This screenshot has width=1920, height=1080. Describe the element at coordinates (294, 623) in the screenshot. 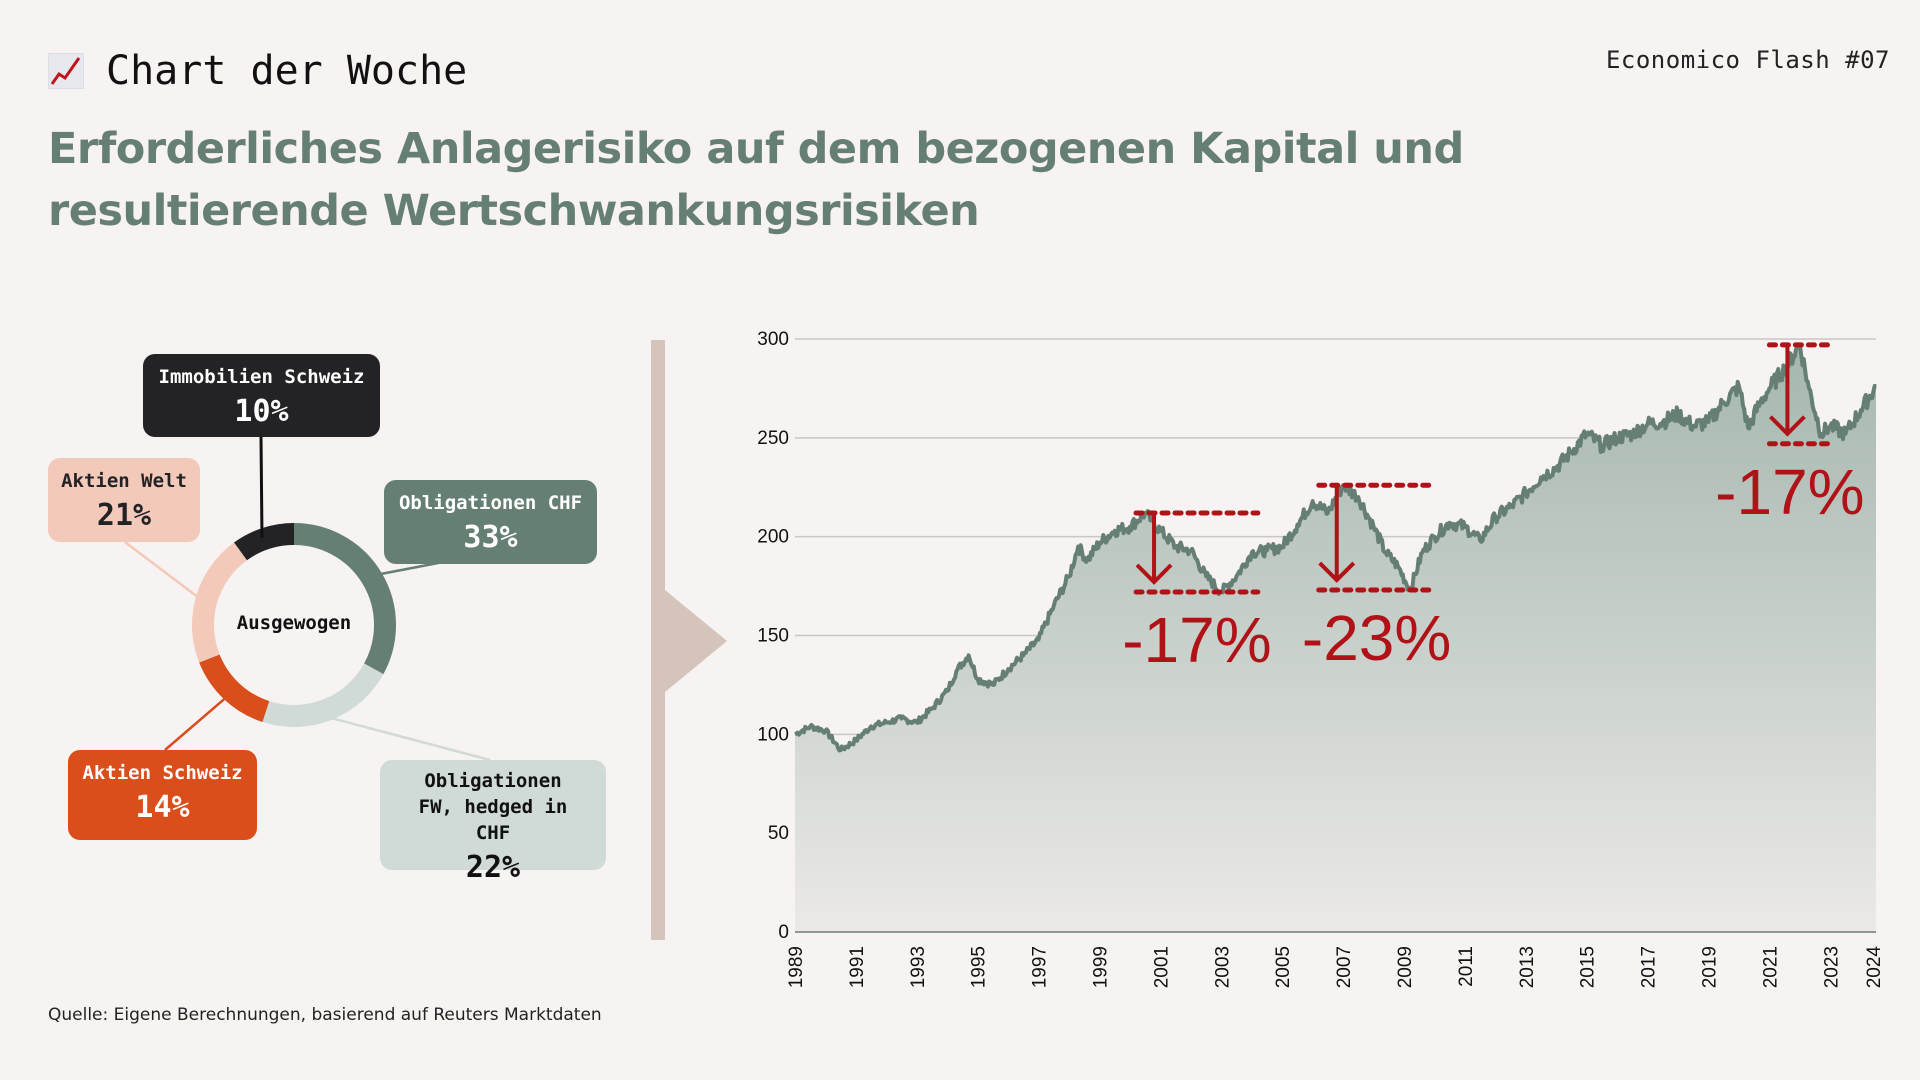

I see `donut-center-label: Ausgewogen` at that location.